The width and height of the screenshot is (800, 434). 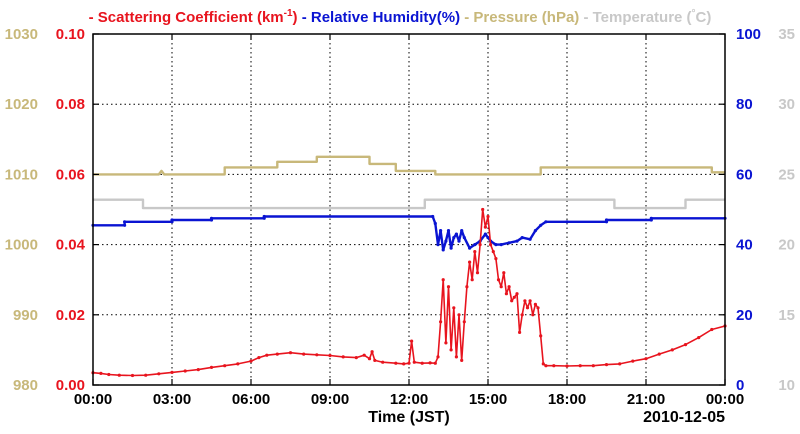 What do you see at coordinates (748, 34) in the screenshot?
I see `y-tick-label-humidity: 100` at bounding box center [748, 34].